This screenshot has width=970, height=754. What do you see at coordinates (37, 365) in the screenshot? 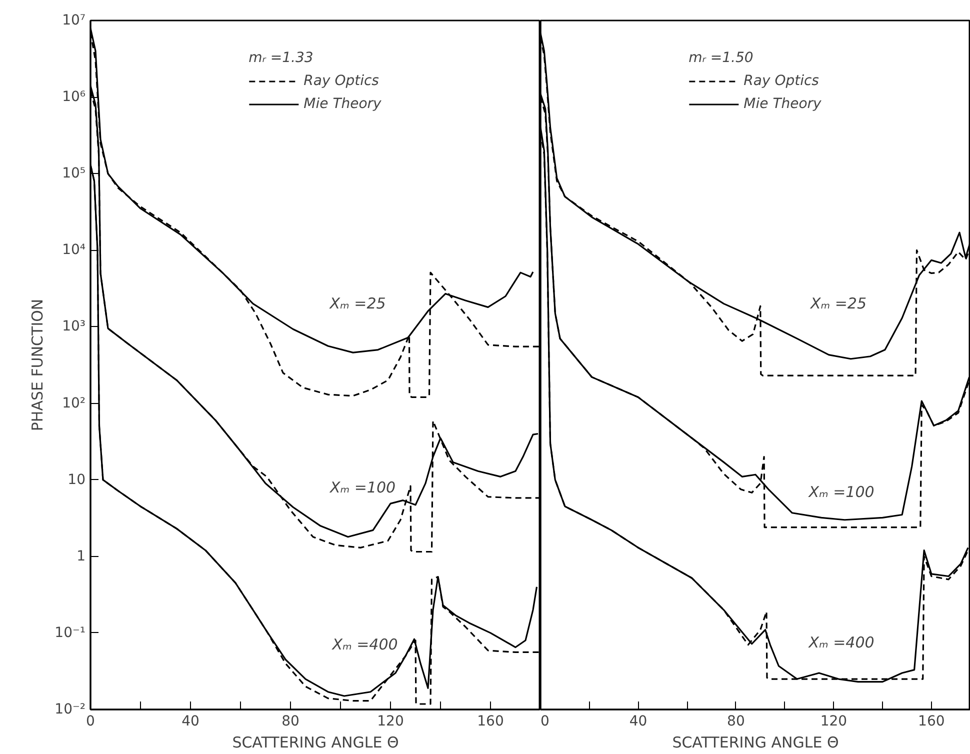
I see `y-axis-title: PHASE FUNCTION` at bounding box center [37, 365].